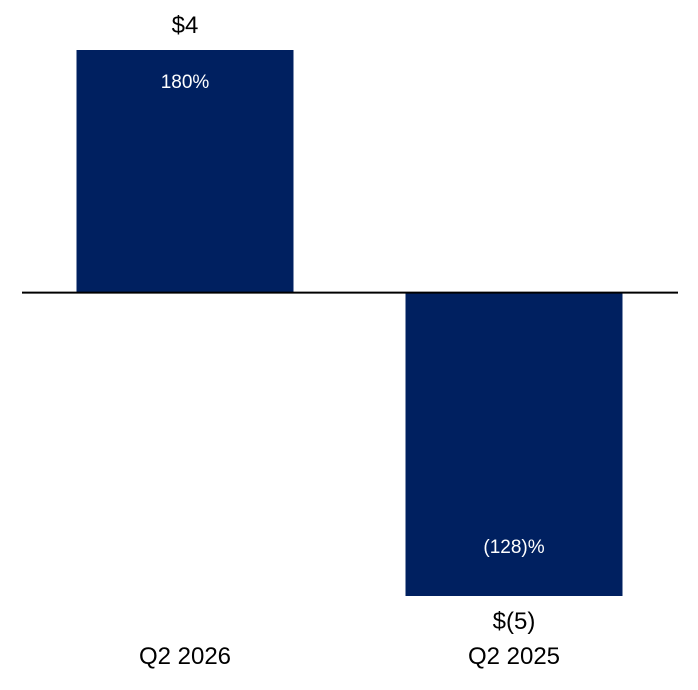 The width and height of the screenshot is (698, 690). Describe the element at coordinates (514, 621) in the screenshot. I see `bar-value-label-1: $(5)` at that location.